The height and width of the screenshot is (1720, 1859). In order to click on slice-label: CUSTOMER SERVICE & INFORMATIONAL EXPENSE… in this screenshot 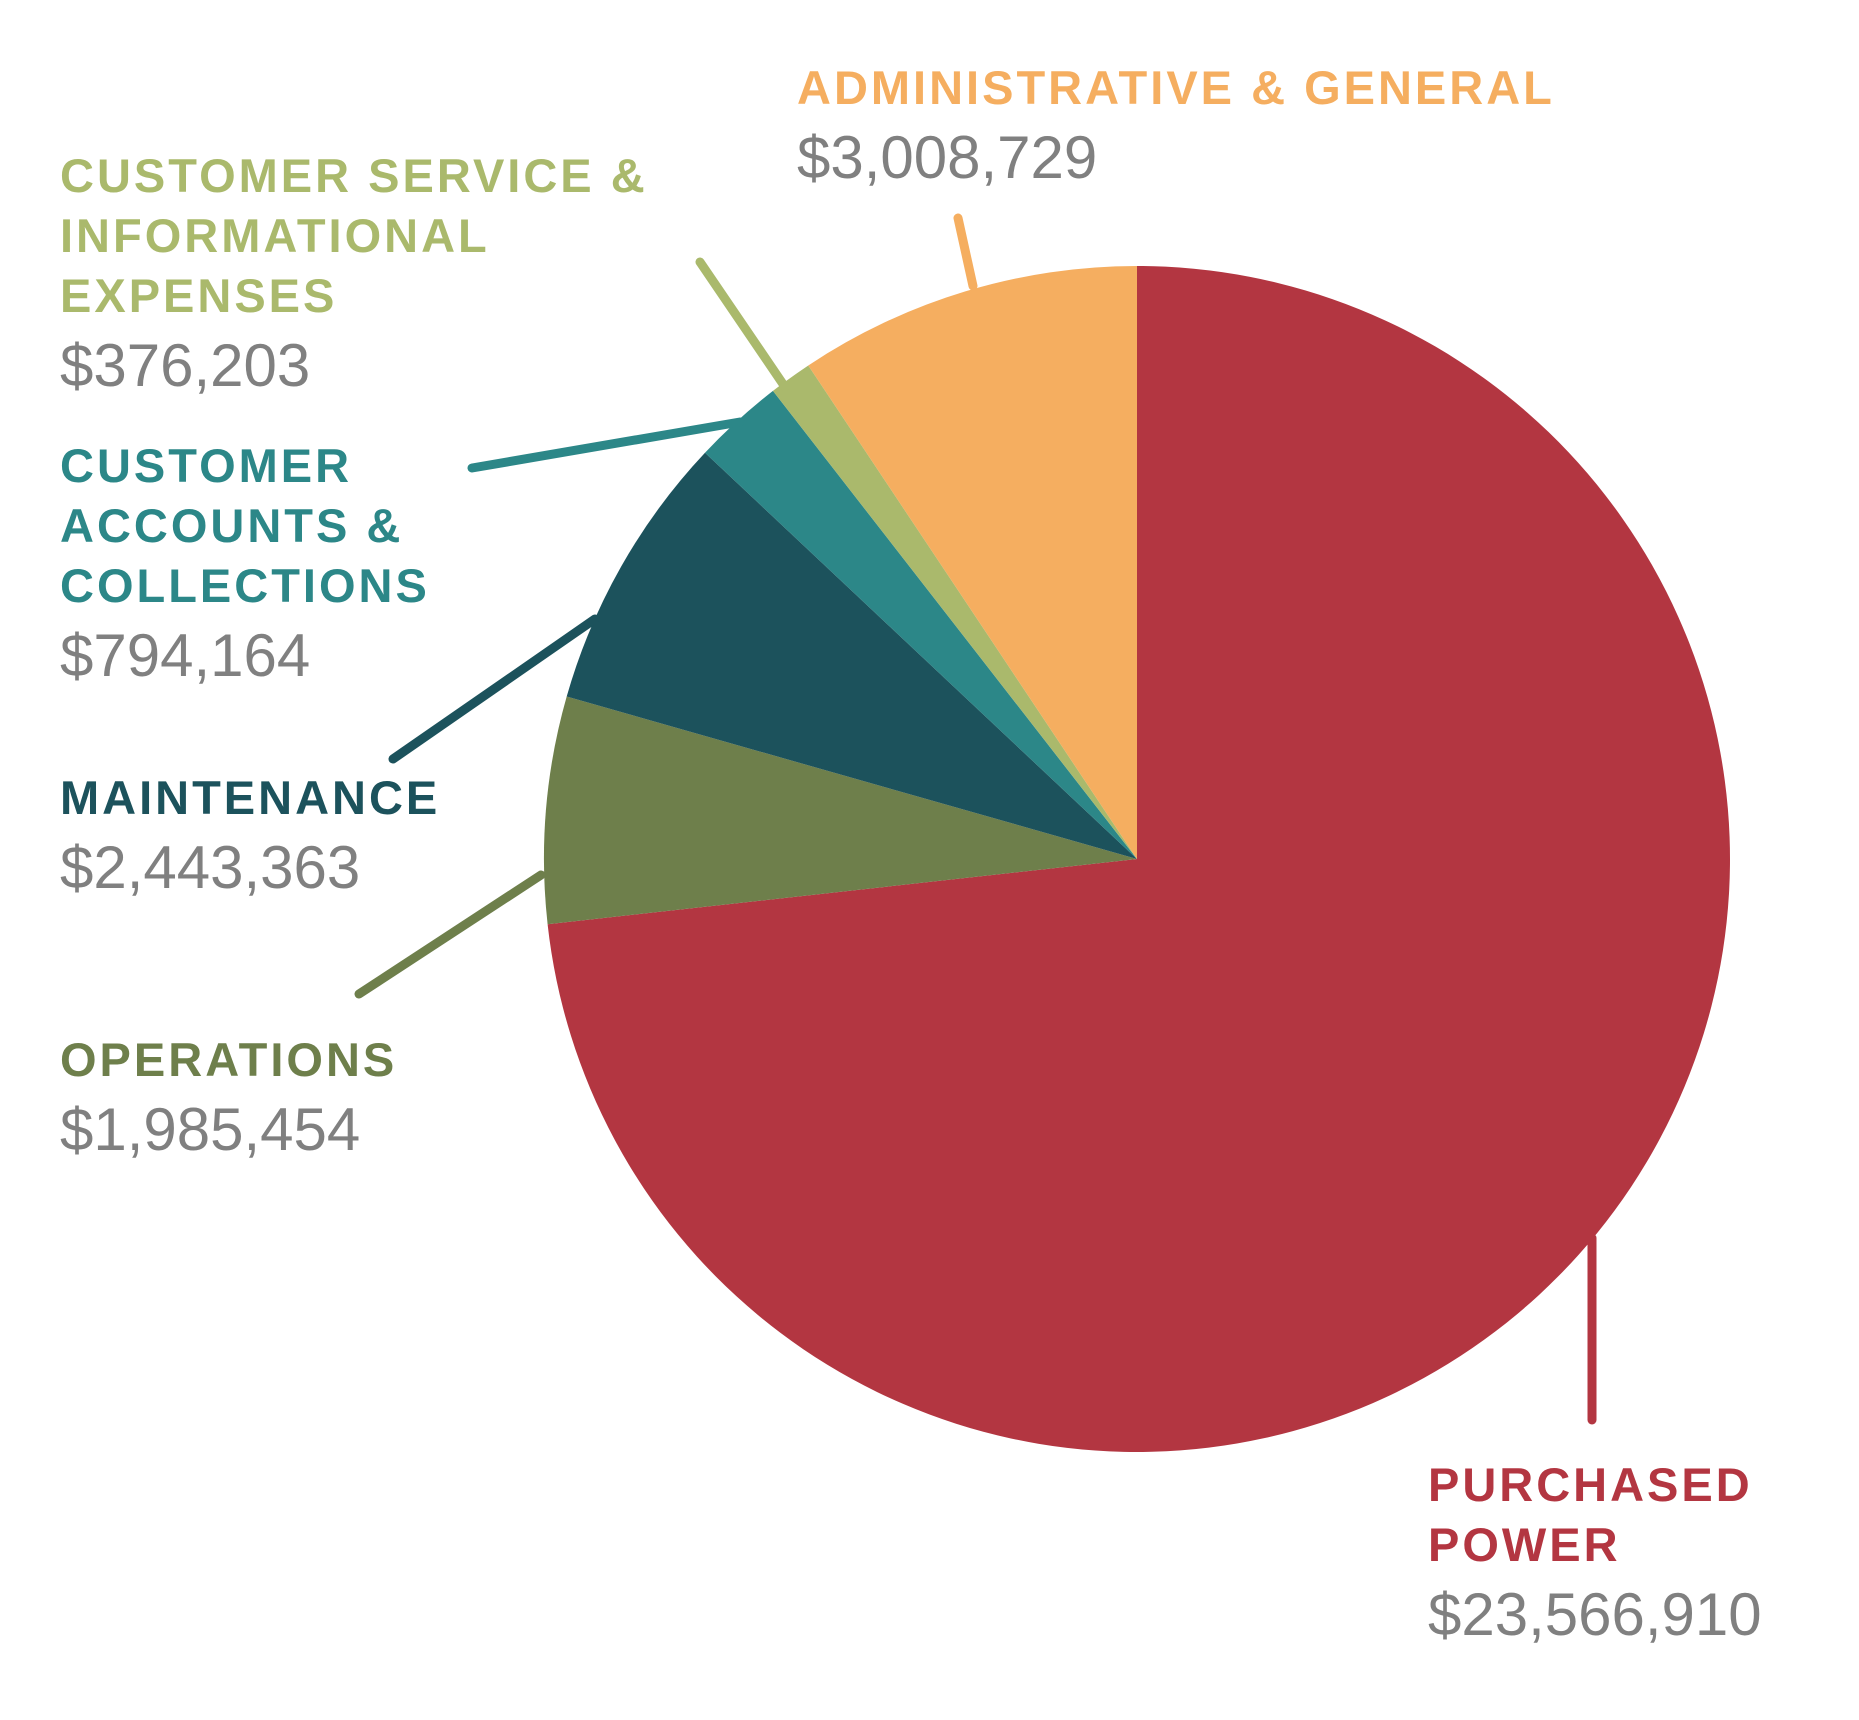, I will do `click(385, 274)`.